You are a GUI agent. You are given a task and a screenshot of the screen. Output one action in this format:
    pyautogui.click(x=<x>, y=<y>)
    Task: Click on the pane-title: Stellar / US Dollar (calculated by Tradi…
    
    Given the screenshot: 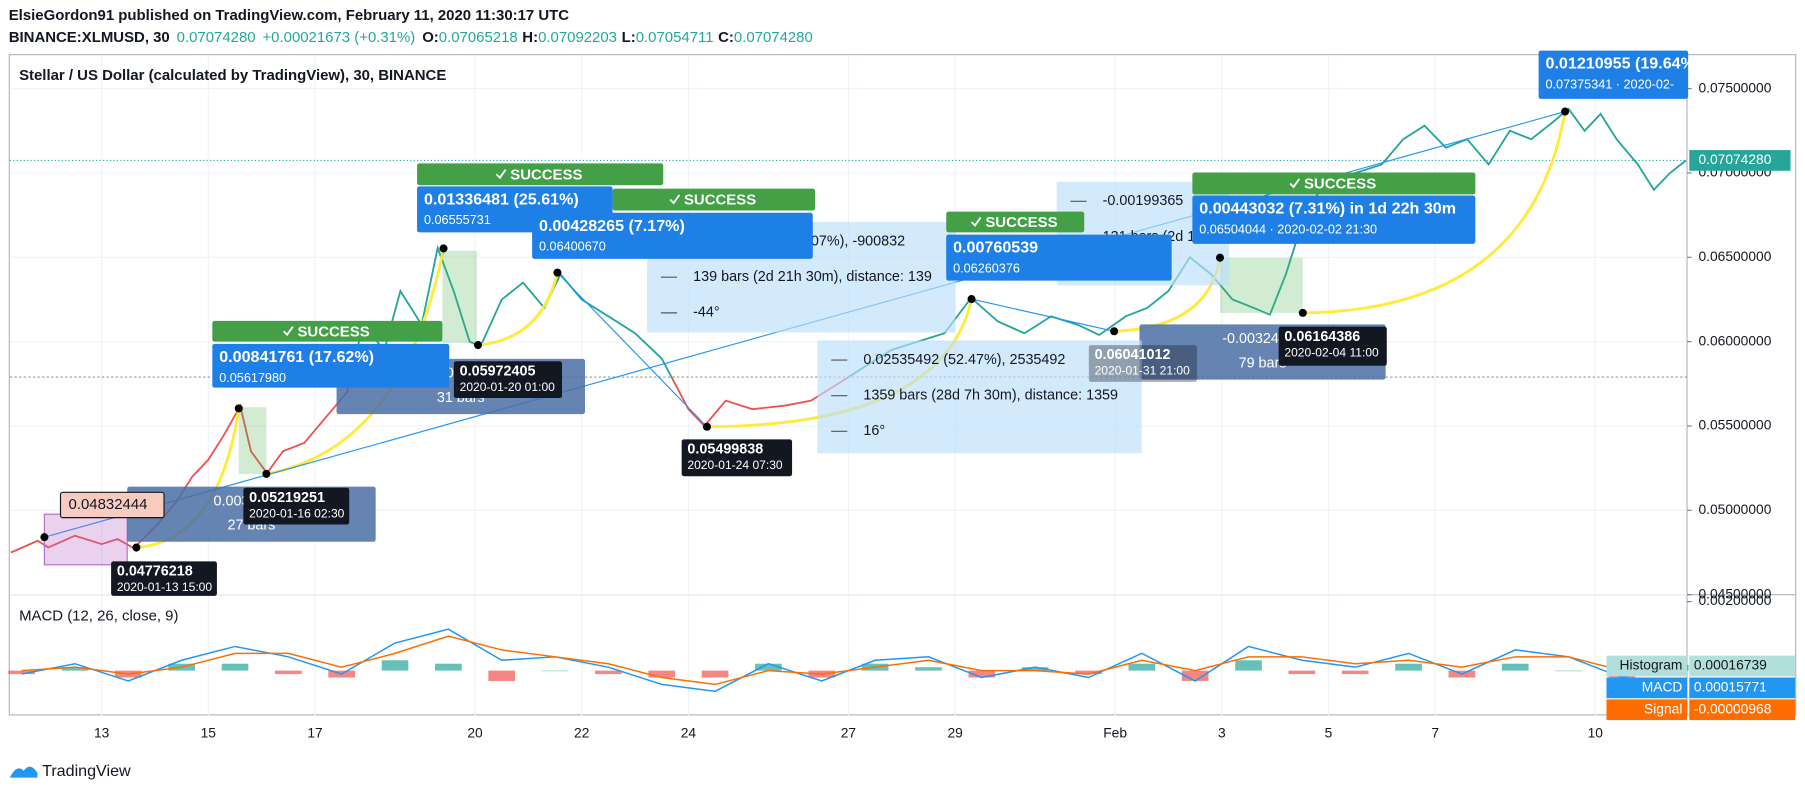 What is the action you would take?
    pyautogui.click(x=232, y=75)
    